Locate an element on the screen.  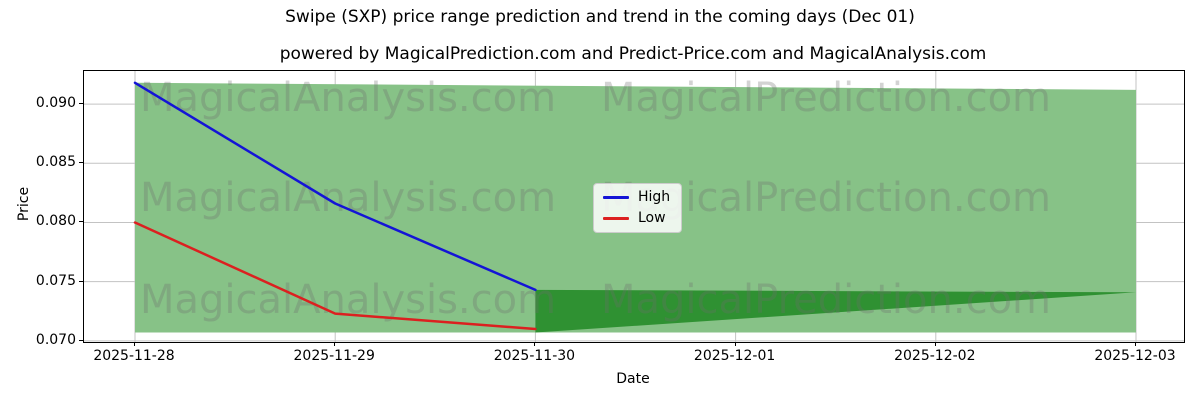
y-tick-label: 0.080 is located at coordinates (55, 221).